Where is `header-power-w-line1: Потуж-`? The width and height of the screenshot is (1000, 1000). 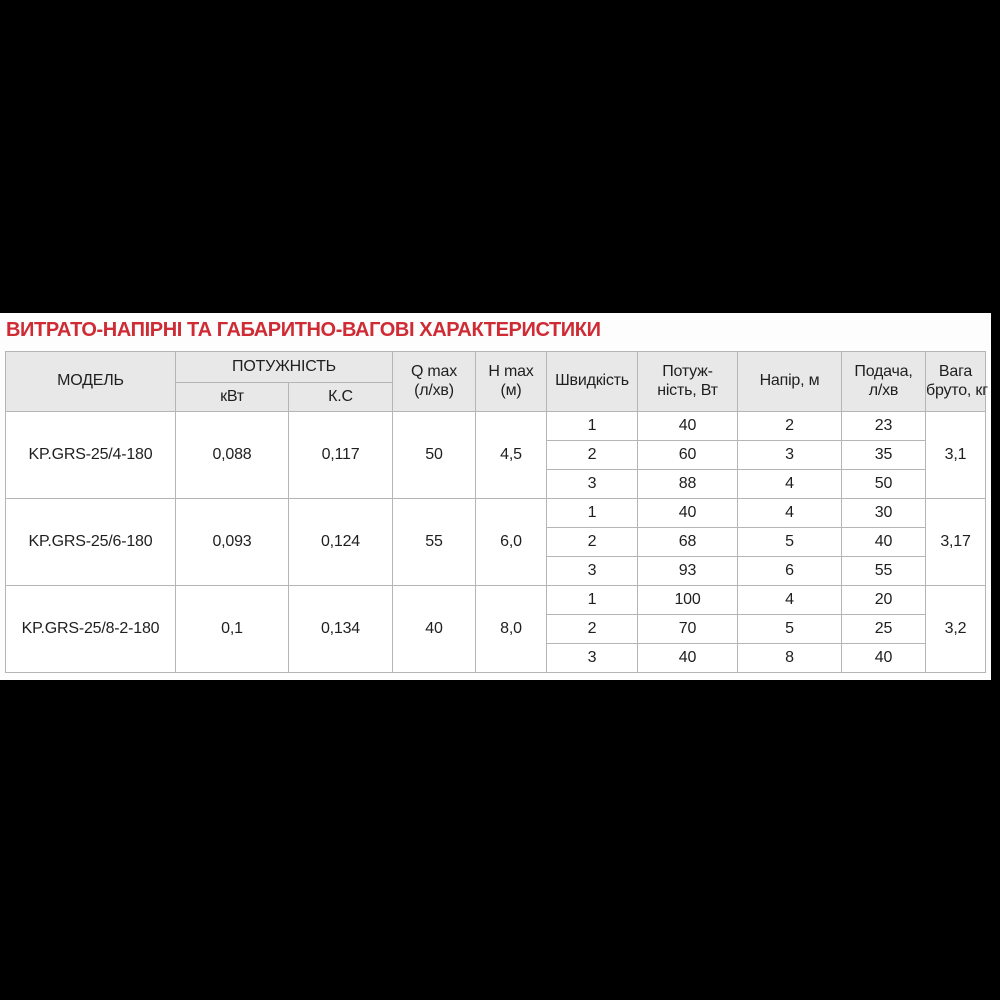
header-power-w-line1: Потуж- is located at coordinates (687, 372).